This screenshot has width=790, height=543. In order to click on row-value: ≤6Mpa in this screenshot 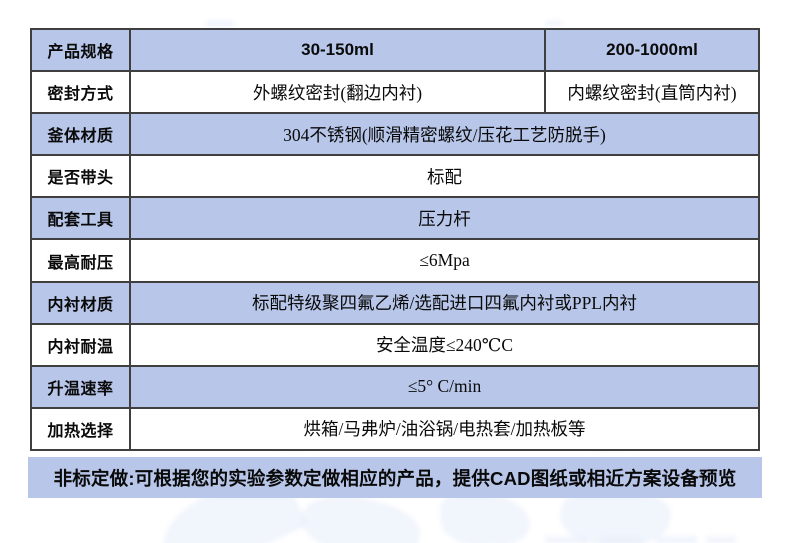, I will do `click(444, 260)`.